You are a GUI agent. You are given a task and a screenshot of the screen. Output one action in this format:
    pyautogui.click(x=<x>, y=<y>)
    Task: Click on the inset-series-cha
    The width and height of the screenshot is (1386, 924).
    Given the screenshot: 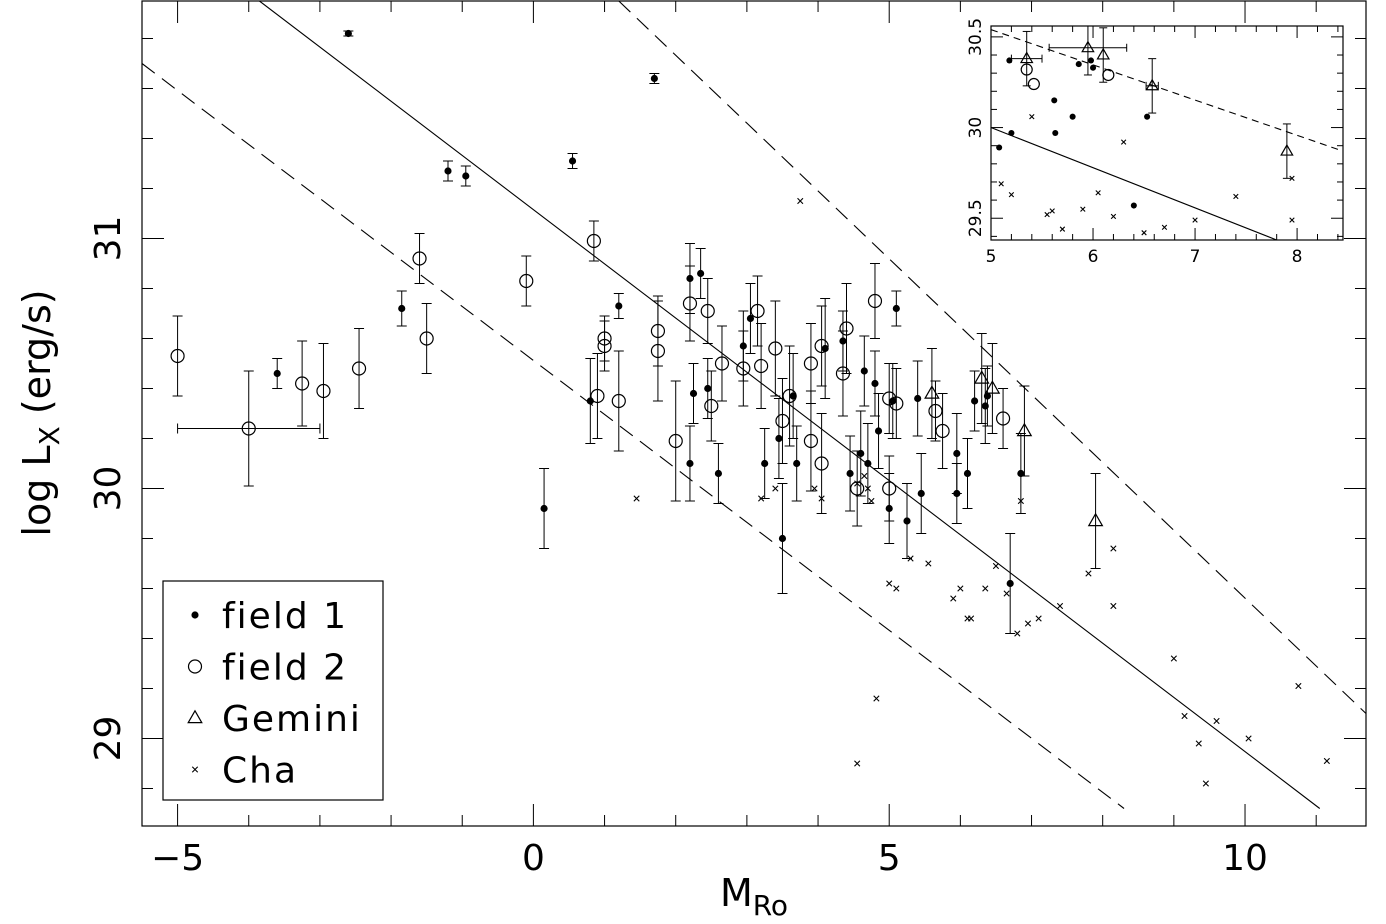 What is the action you would take?
    pyautogui.click(x=1146, y=174)
    